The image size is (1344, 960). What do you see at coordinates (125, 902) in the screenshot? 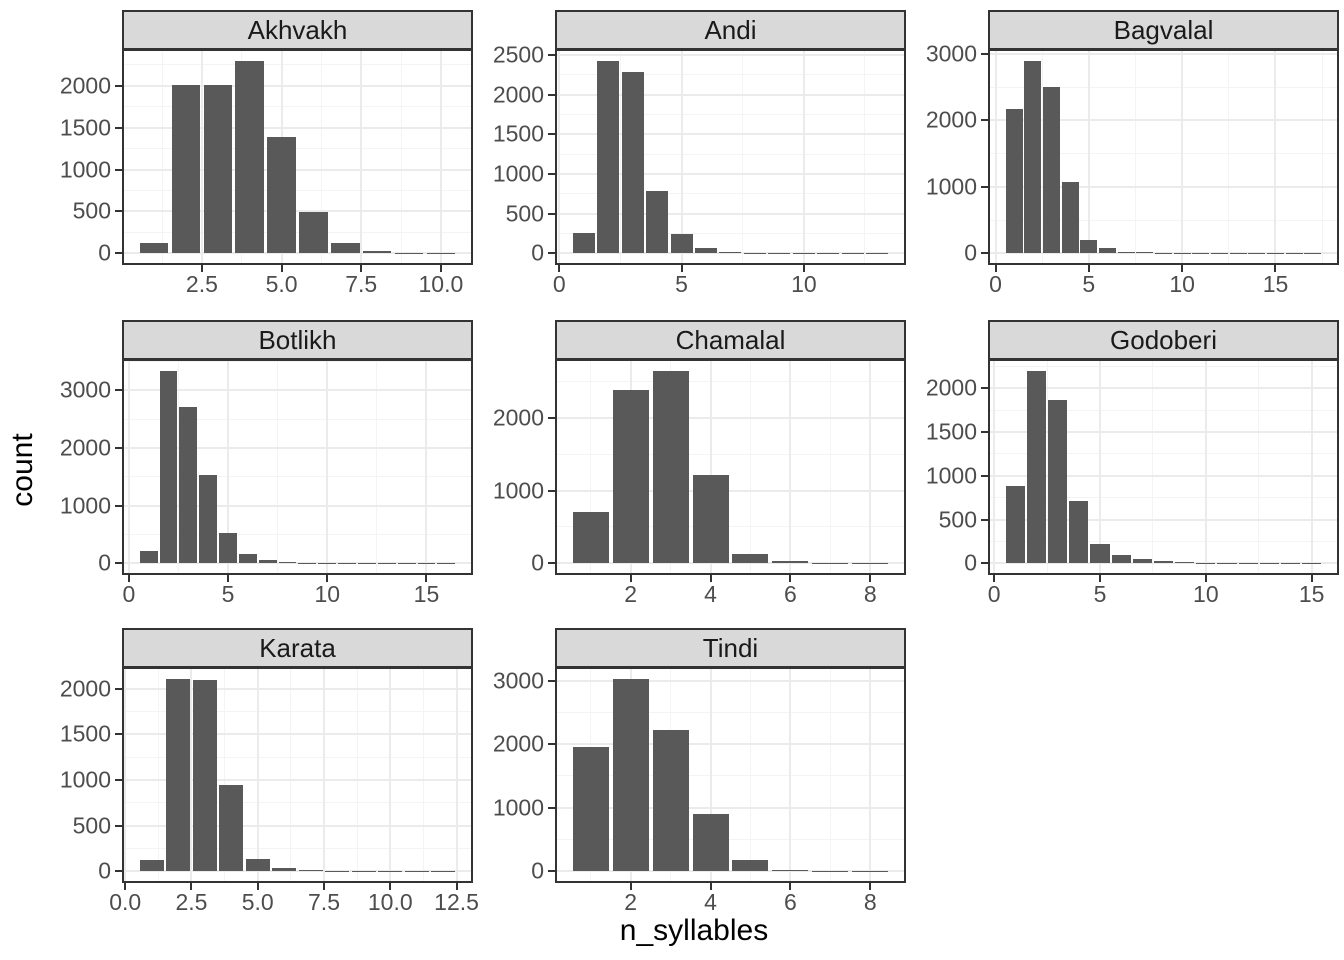
I see `x-tick-label: 0.0` at bounding box center [125, 902].